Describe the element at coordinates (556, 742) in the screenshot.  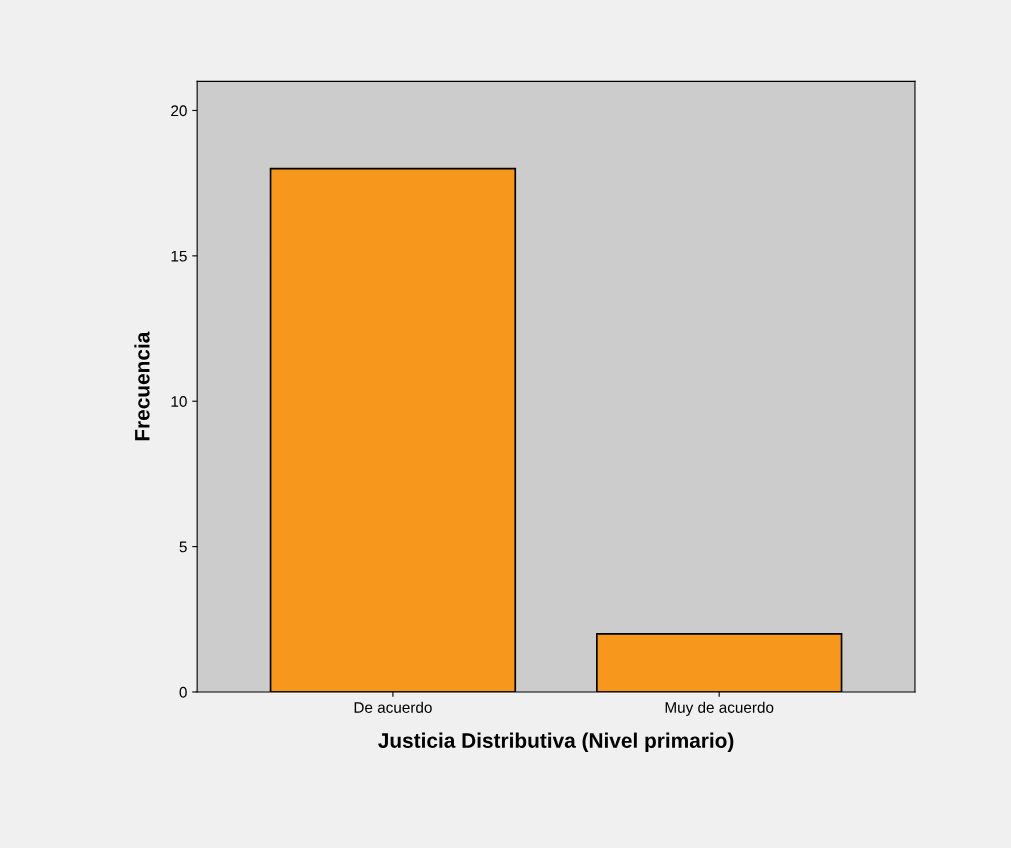
I see `x-axis-title: Justicia Distributiva (Nivel primario)` at that location.